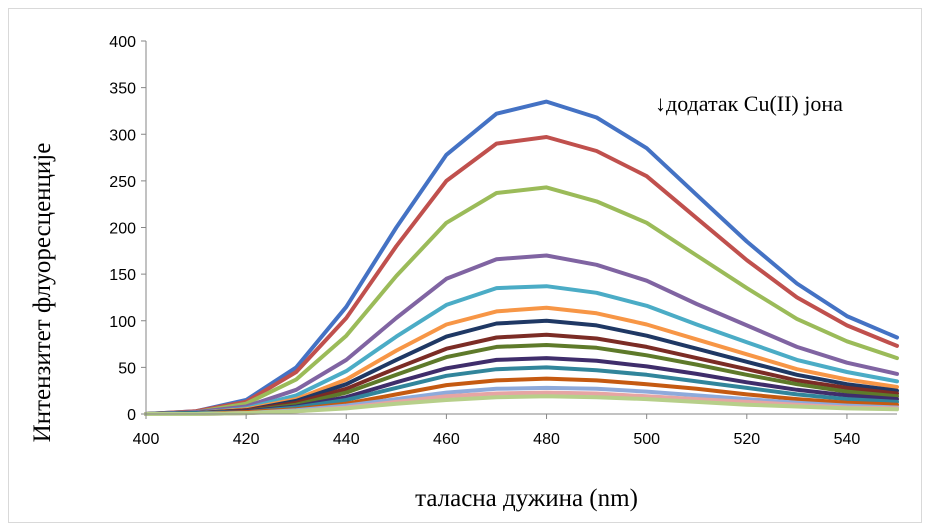 This screenshot has width=932, height=532. I want to click on y-axis-title: Интензитет флуоресценције, so click(42, 293).